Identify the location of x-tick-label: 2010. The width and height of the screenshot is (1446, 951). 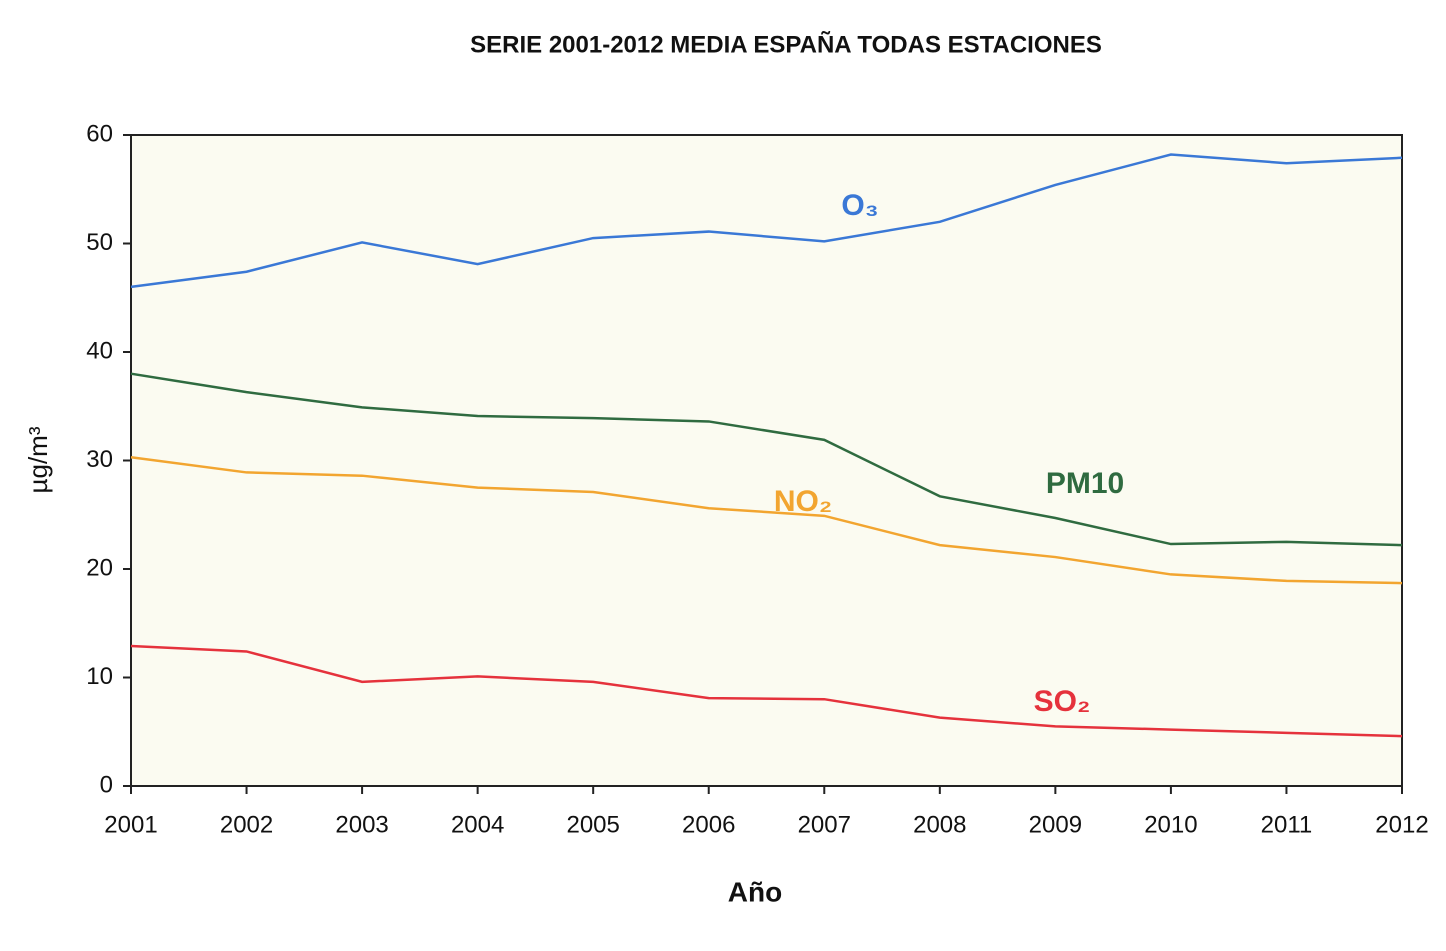
(1170, 824).